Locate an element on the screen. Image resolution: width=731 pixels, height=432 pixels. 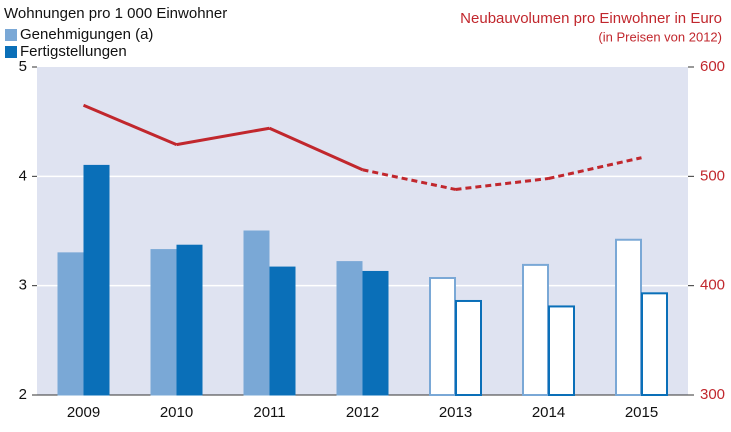
legend-label: Genehmigungen (a) is located at coordinates (86, 34).